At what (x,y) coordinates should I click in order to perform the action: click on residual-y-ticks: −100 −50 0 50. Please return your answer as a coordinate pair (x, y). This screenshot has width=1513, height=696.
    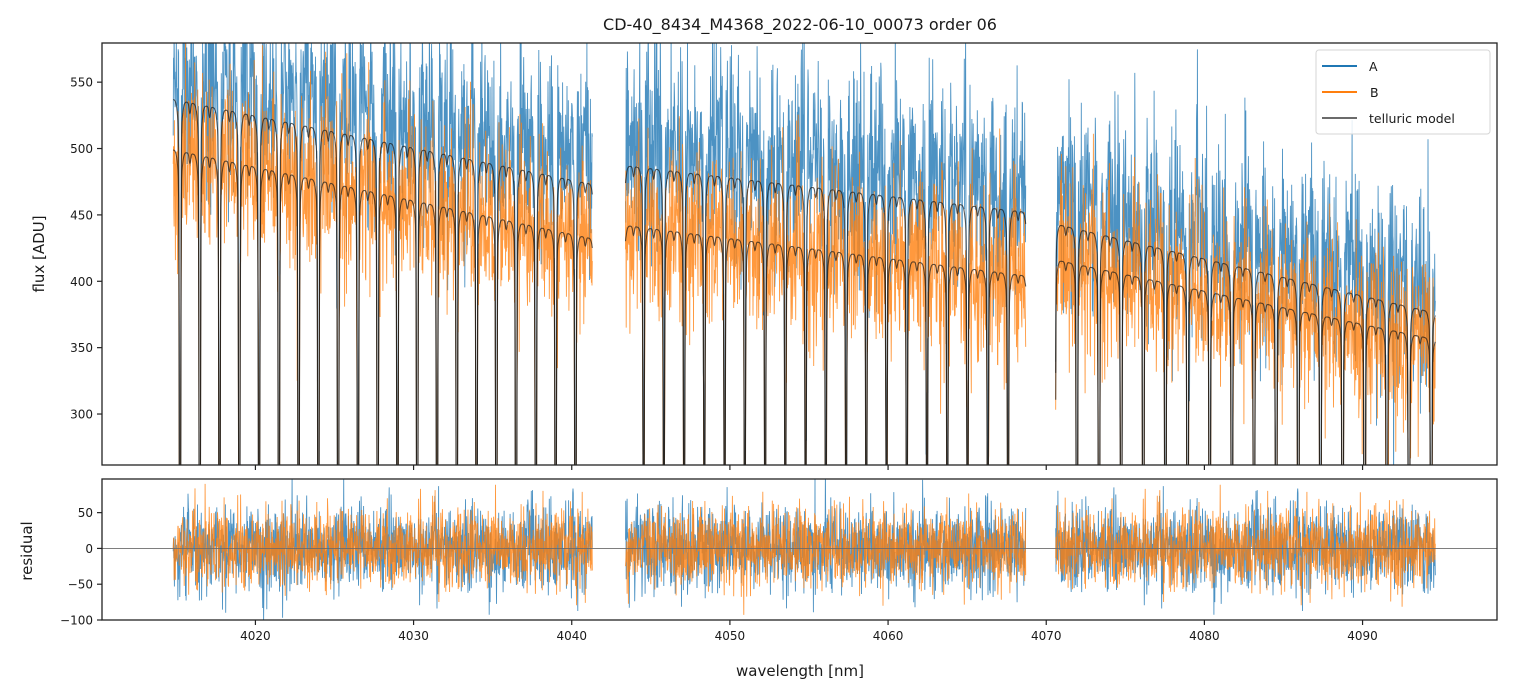
    Looking at the image, I should click on (81, 567).